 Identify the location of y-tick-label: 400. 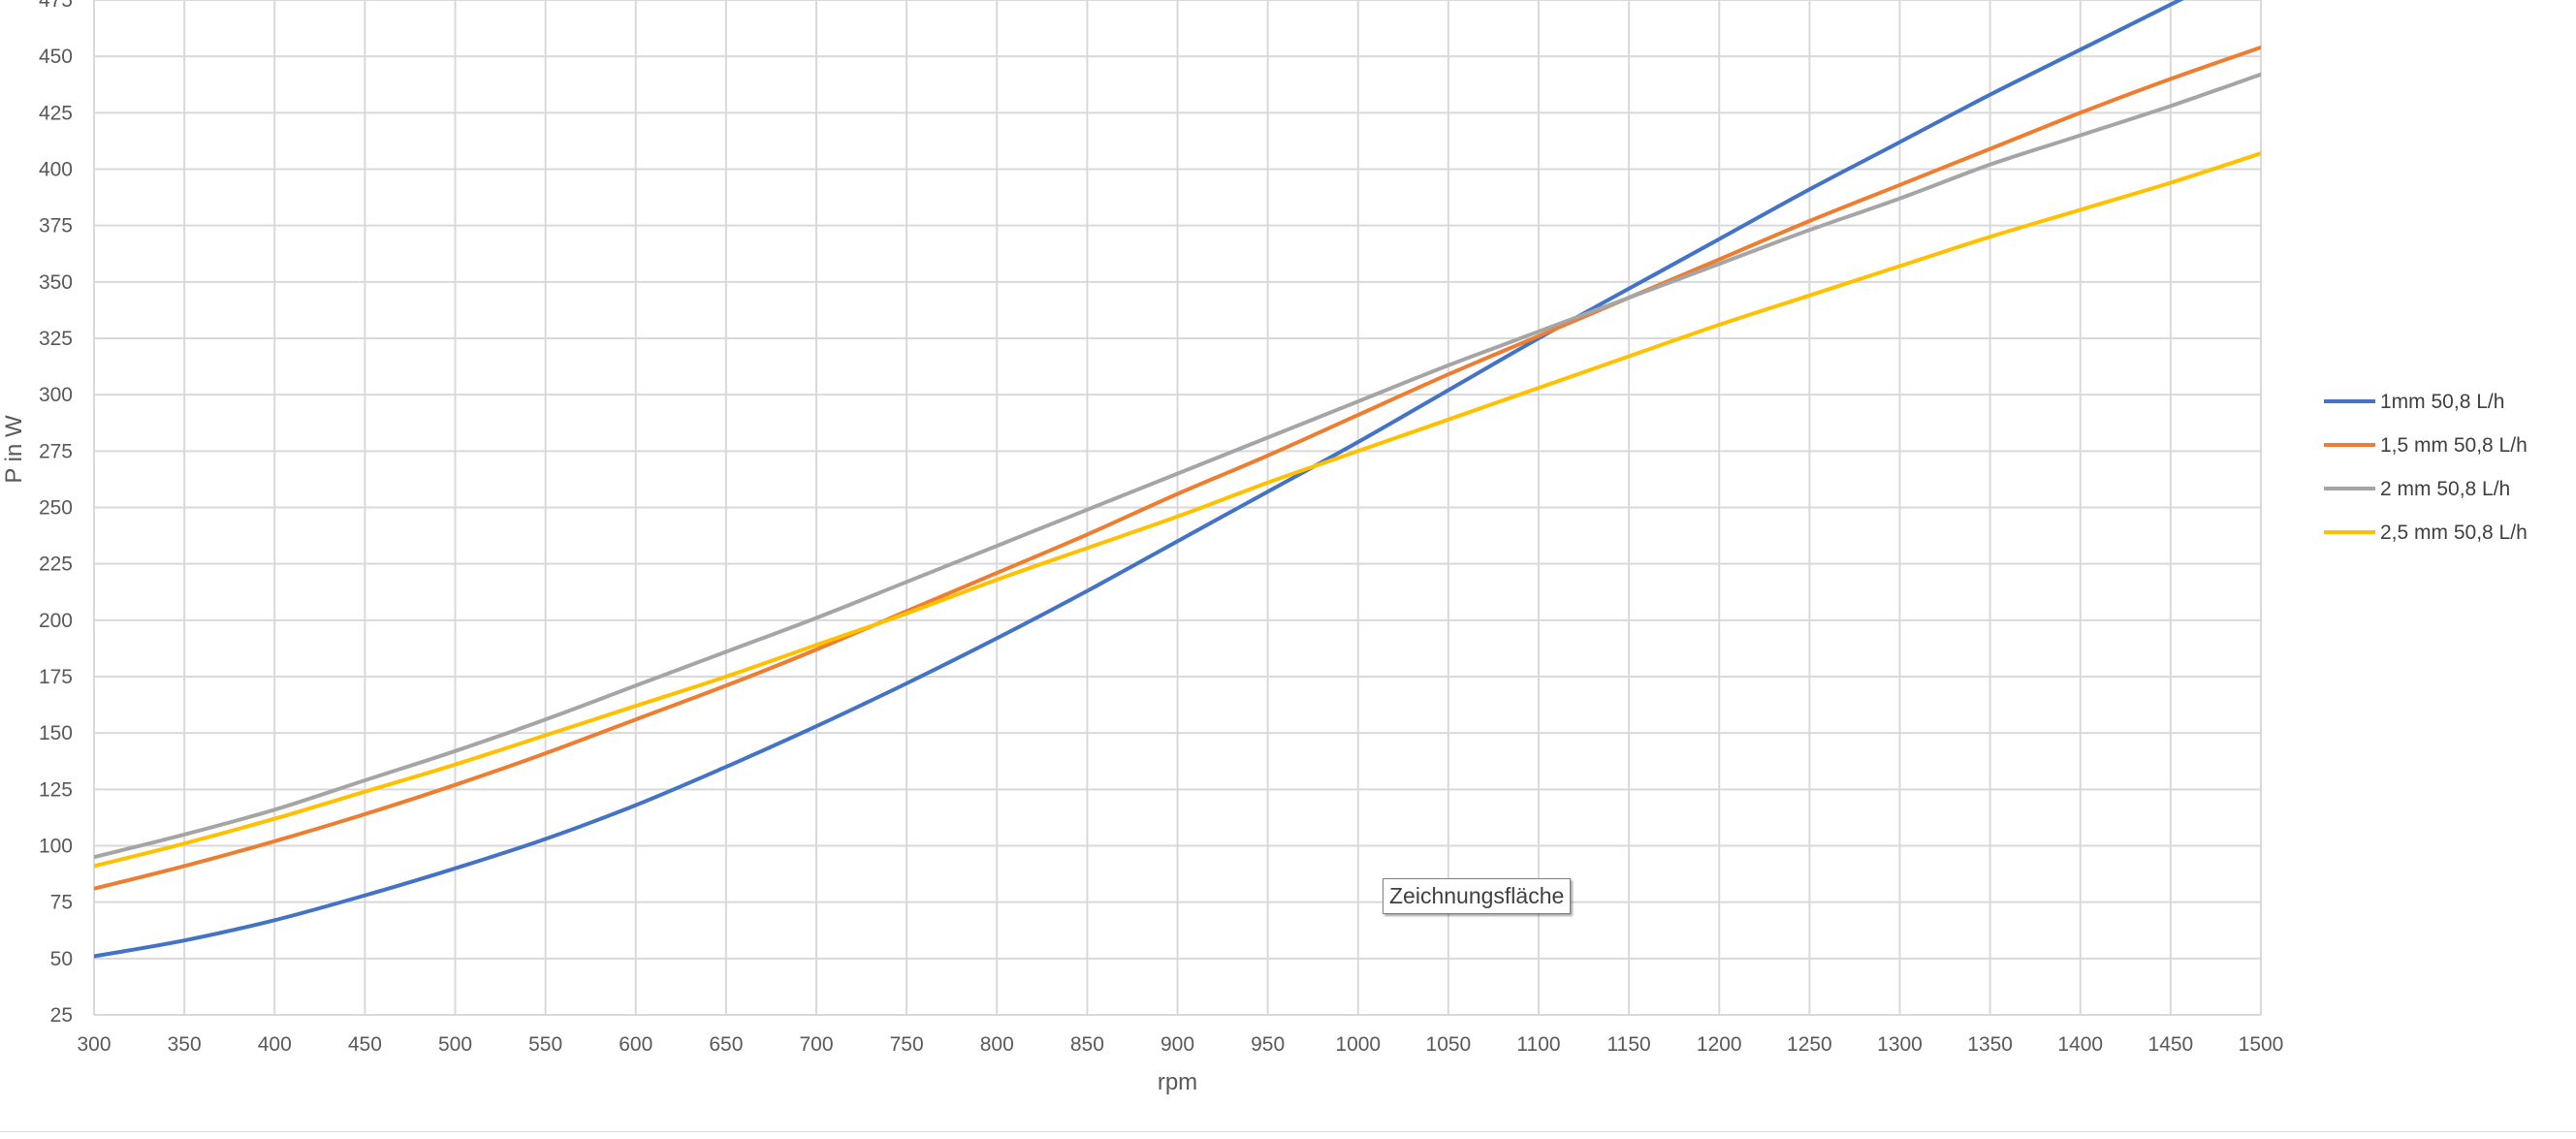
(56, 170).